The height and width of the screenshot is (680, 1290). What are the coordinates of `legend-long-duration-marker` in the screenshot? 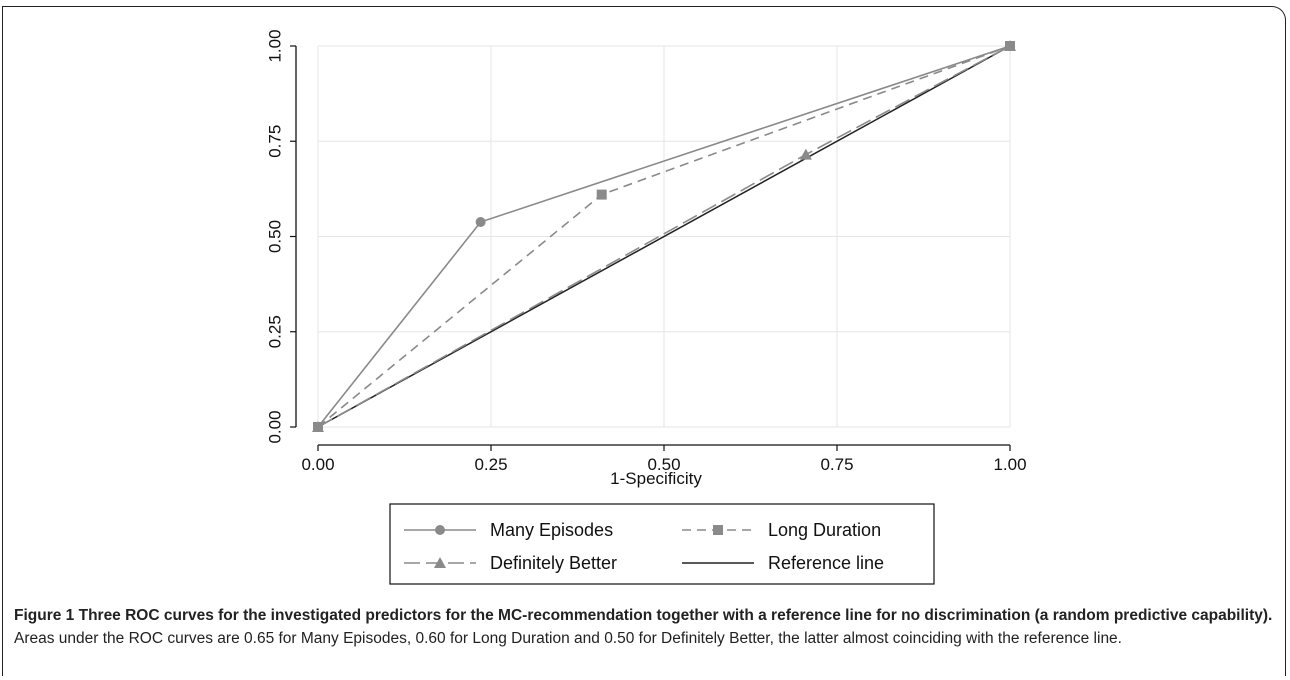 It's located at (718, 530).